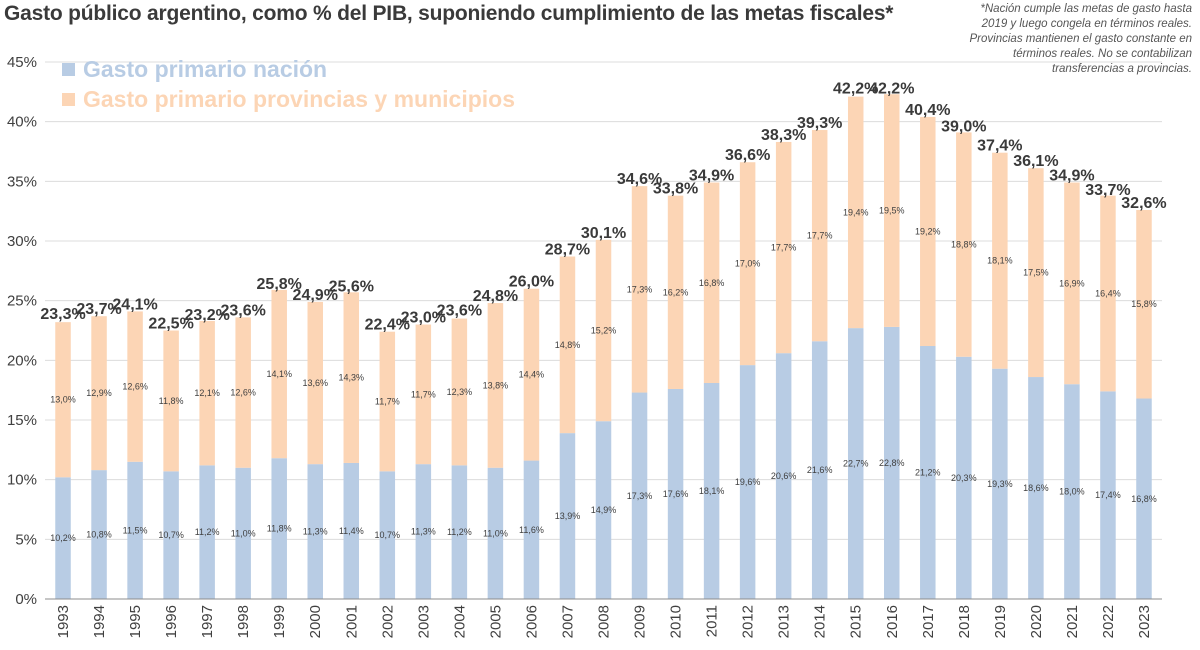 The height and width of the screenshot is (650, 1200). I want to click on data-label-total: 33,7%, so click(1107, 190).